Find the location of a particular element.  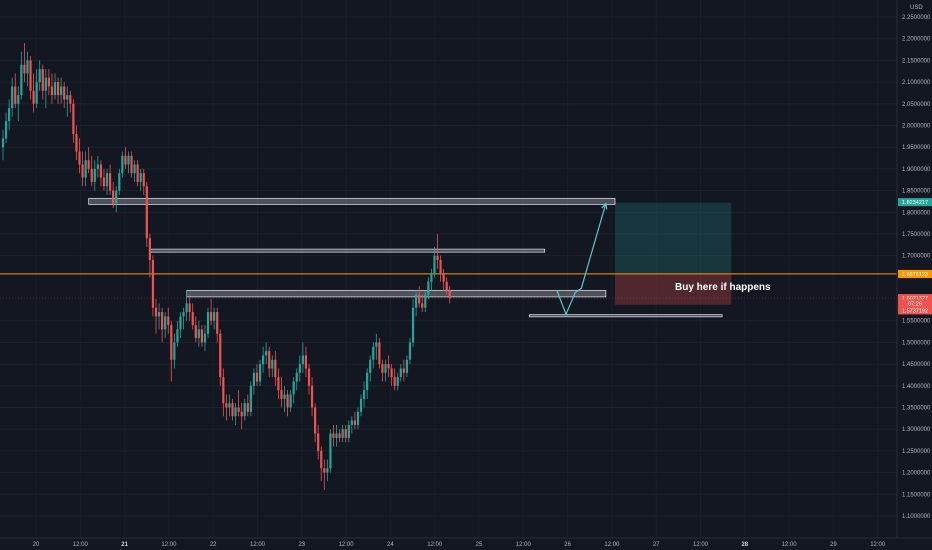

zone-rectangle is located at coordinates (347, 250).